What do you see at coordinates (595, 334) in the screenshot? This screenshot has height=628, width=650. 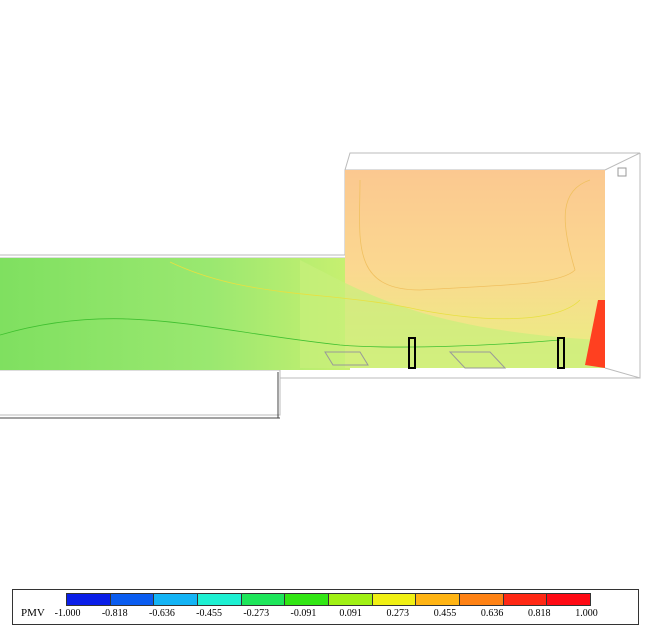 I see `hot-wall-zone` at bounding box center [595, 334].